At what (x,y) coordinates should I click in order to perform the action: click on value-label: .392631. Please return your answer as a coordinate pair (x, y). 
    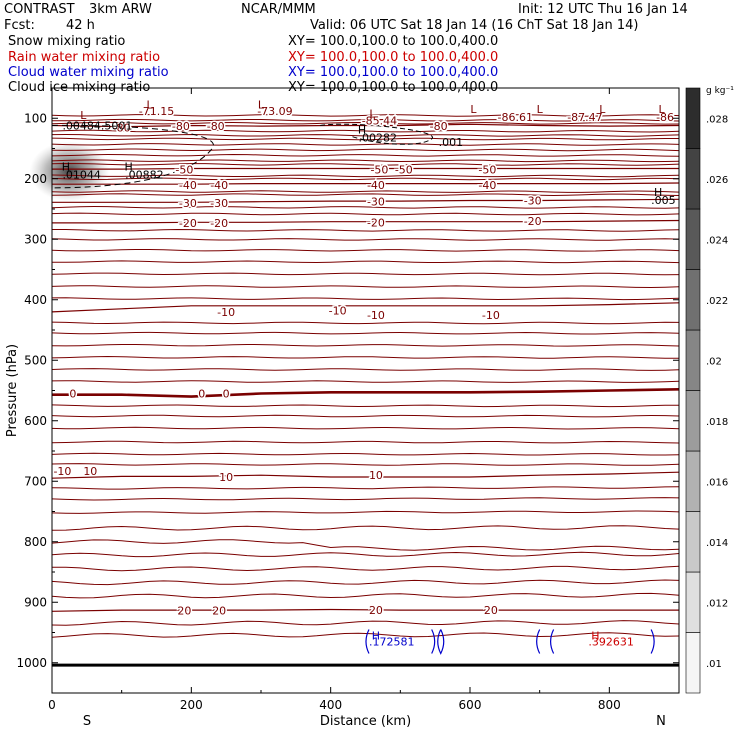
    Looking at the image, I should click on (611, 642).